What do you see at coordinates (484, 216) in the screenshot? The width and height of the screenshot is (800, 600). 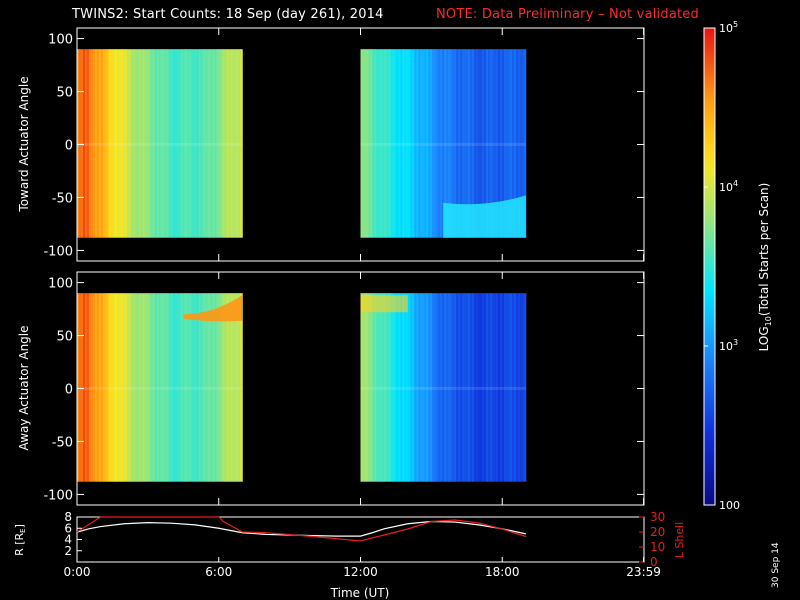 I see `lower-angle-enhancement` at bounding box center [484, 216].